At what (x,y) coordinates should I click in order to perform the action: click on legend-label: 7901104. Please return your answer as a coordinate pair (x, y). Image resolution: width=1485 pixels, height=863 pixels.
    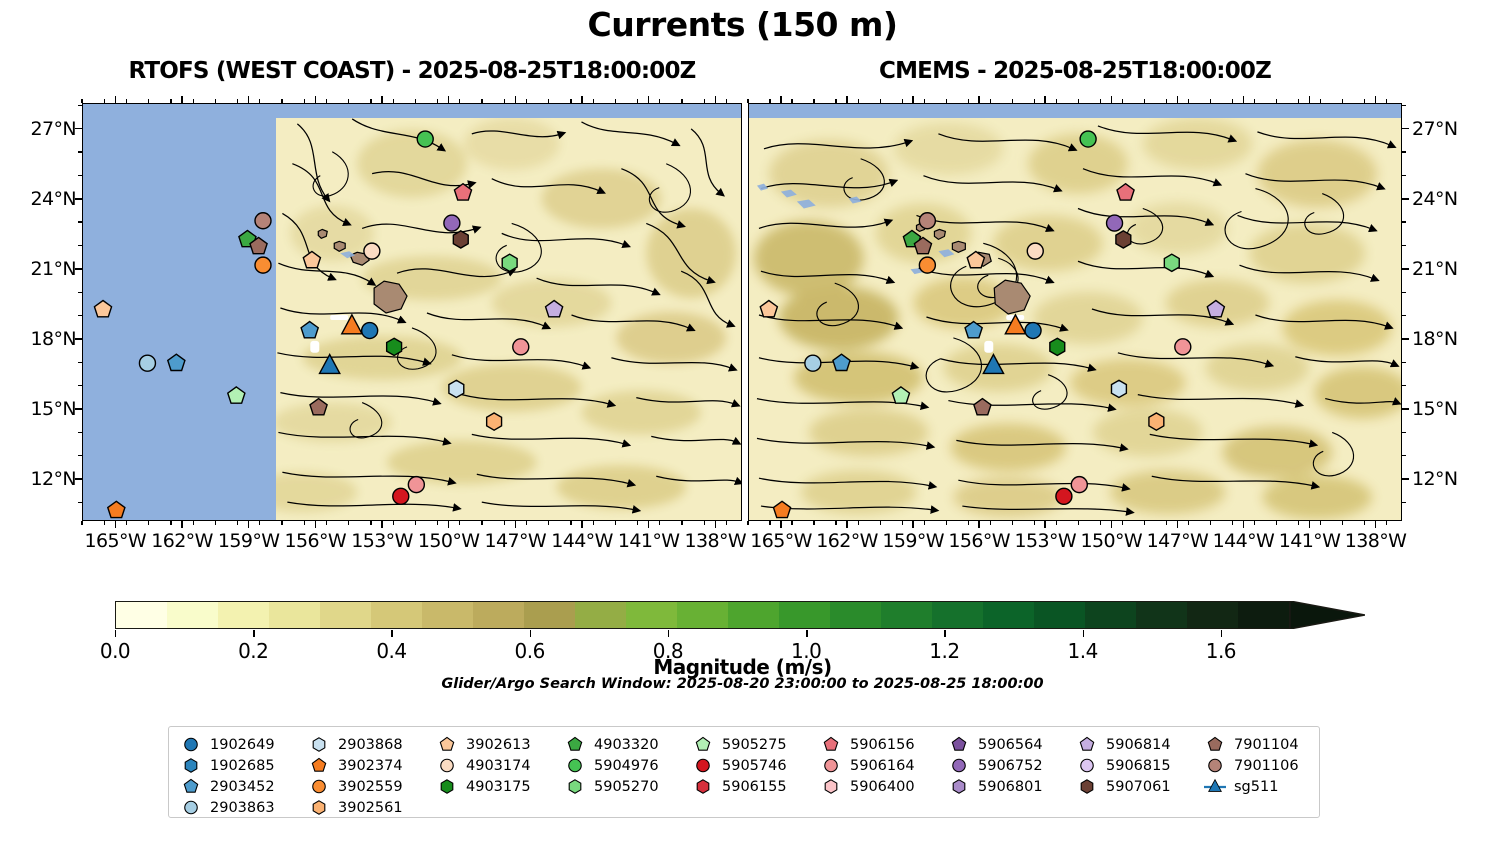
    Looking at the image, I should click on (1266, 744).